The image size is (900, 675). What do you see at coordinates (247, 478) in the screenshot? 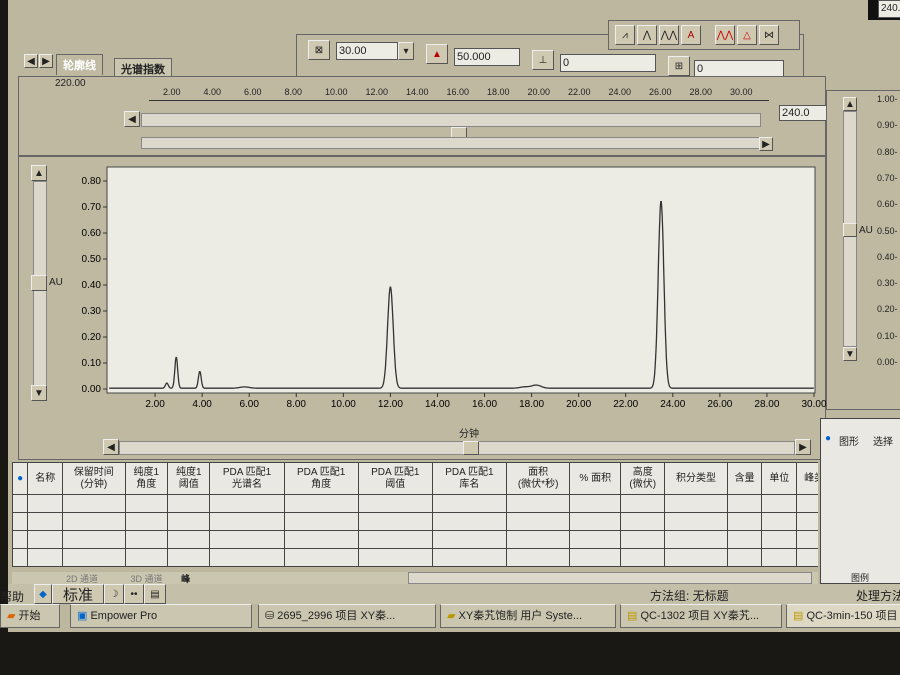
I see `column-header: PDA 匹配1 光谱名` at bounding box center [247, 478].